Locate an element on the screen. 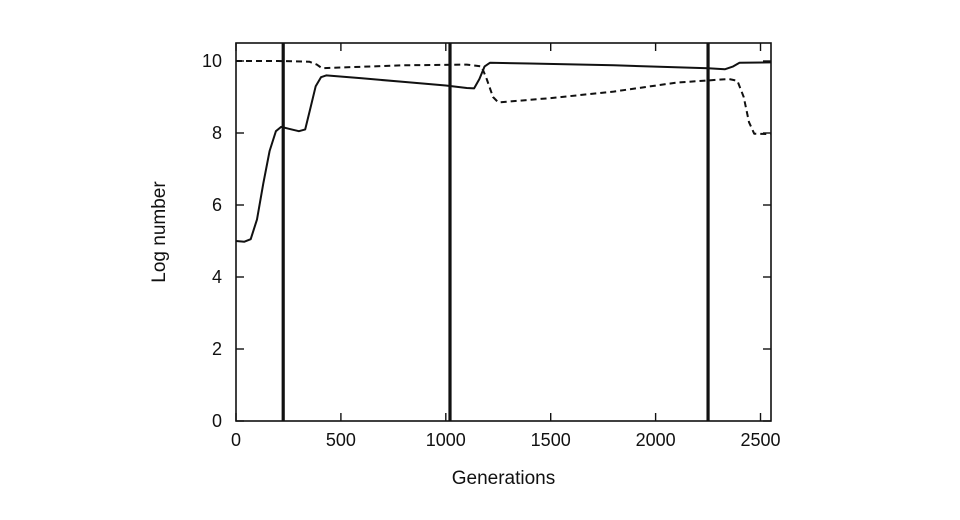  x-tick-label: 0 is located at coordinates (236, 440).